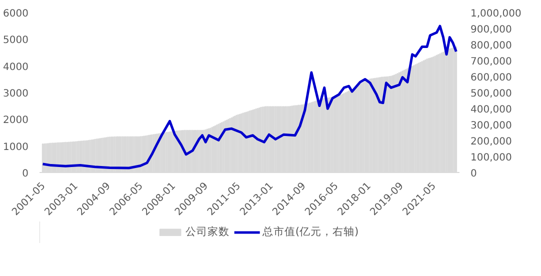 The width and height of the screenshot is (541, 276). What do you see at coordinates (491, 158) in the screenshot?
I see `y2-tick-label: 100,000` at bounding box center [491, 158].